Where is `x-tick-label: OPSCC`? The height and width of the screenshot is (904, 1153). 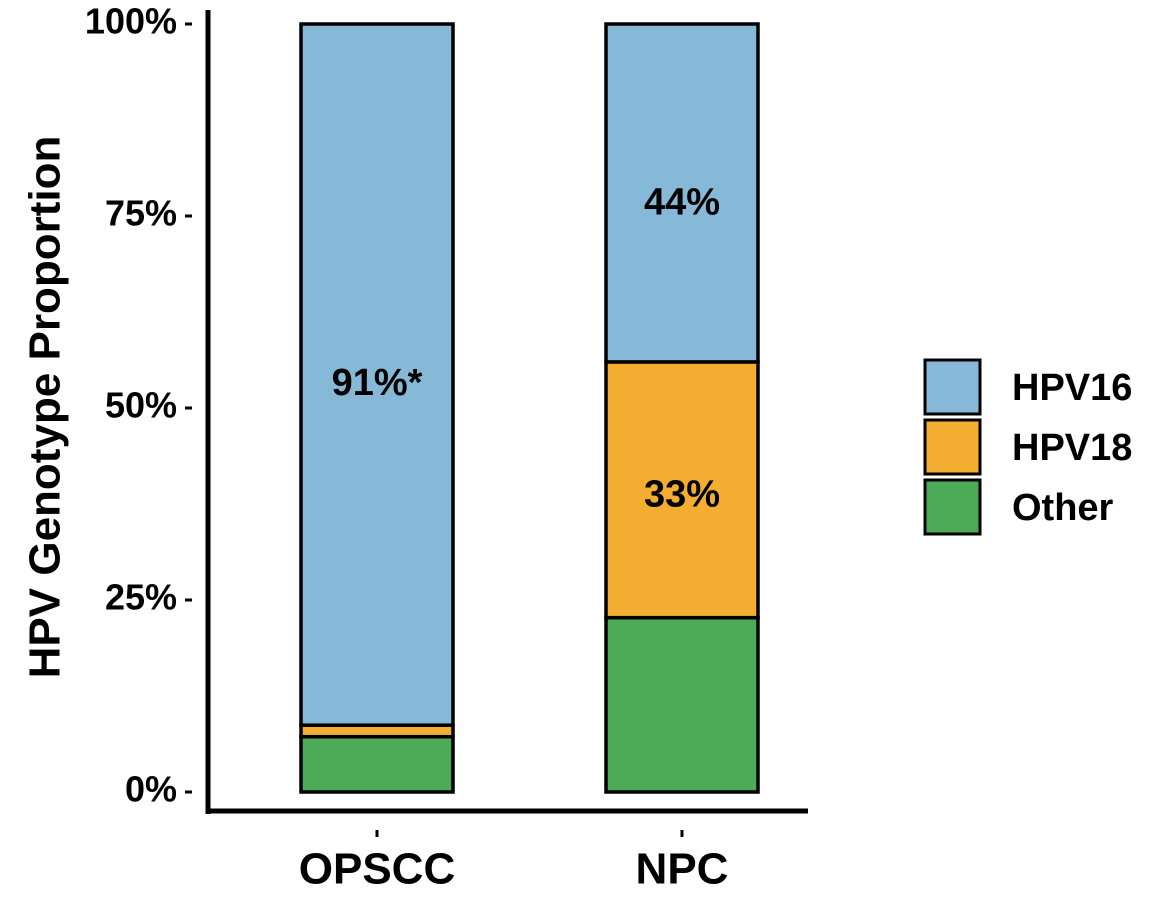
x-tick-label: OPSCC is located at coordinates (377, 869).